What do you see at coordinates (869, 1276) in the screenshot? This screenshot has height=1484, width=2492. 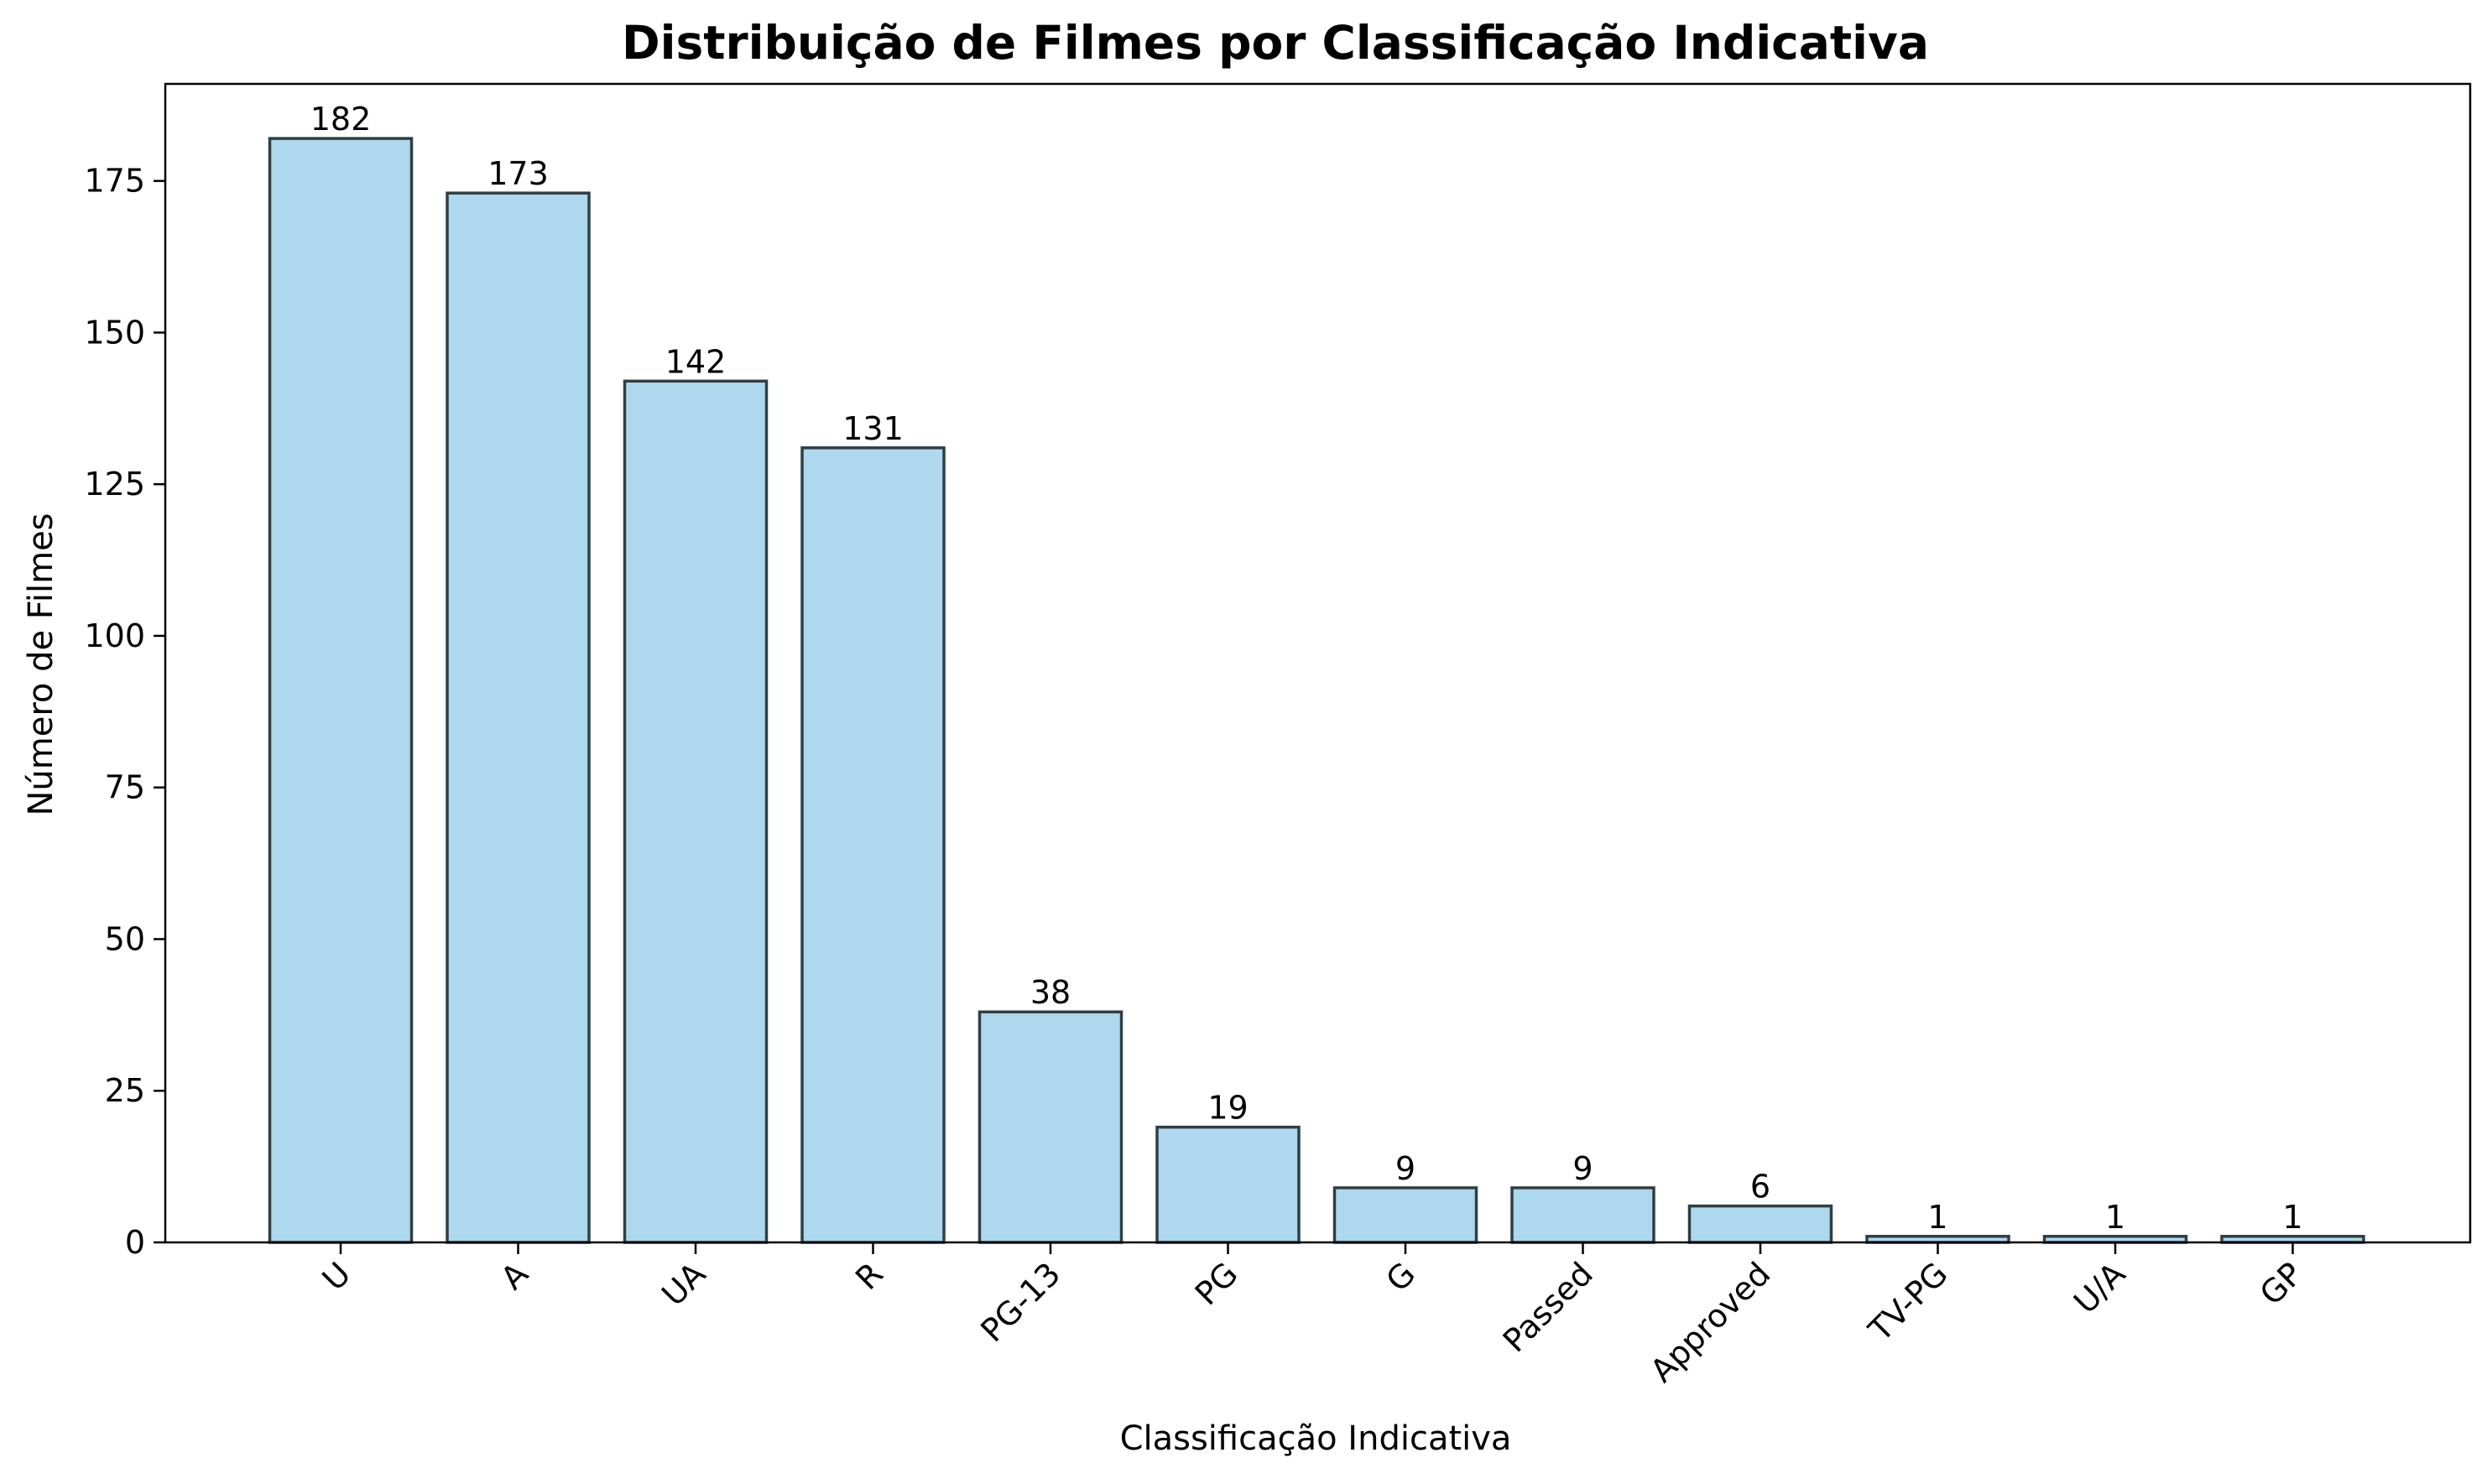 I see `x-tick-label: R` at bounding box center [869, 1276].